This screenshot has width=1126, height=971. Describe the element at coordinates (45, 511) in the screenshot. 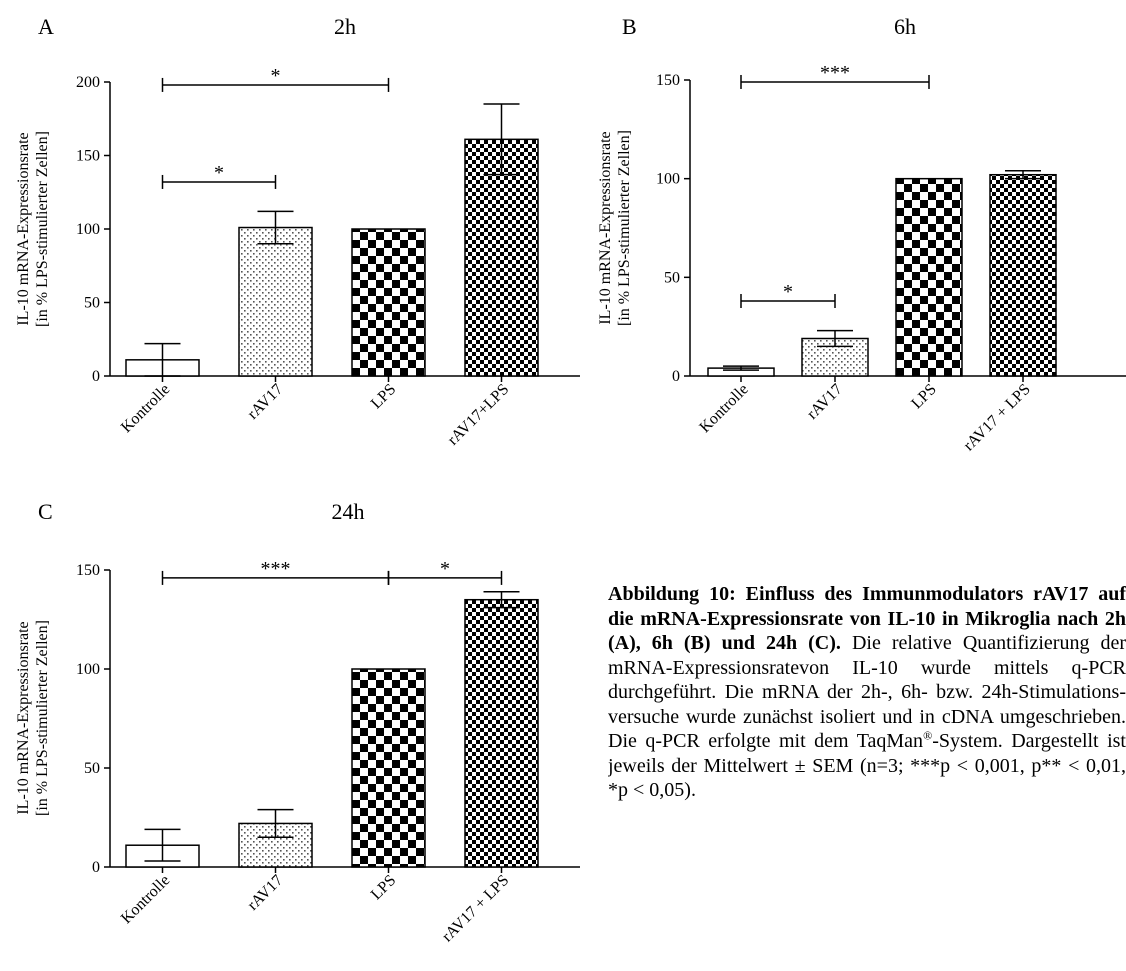

I see `panel-letter: C` at that location.